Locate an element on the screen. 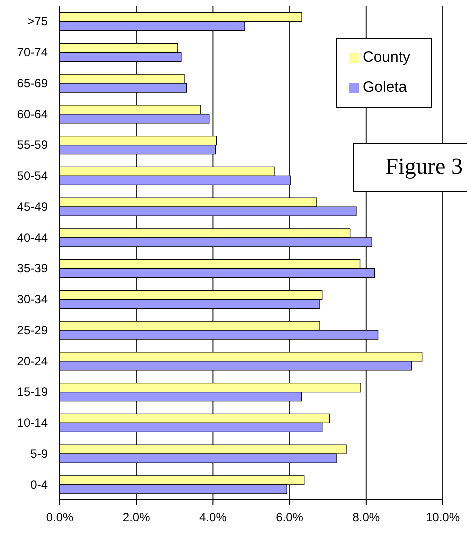 The height and width of the screenshot is (534, 467). y-tick-label: 10-14 is located at coordinates (32, 423).